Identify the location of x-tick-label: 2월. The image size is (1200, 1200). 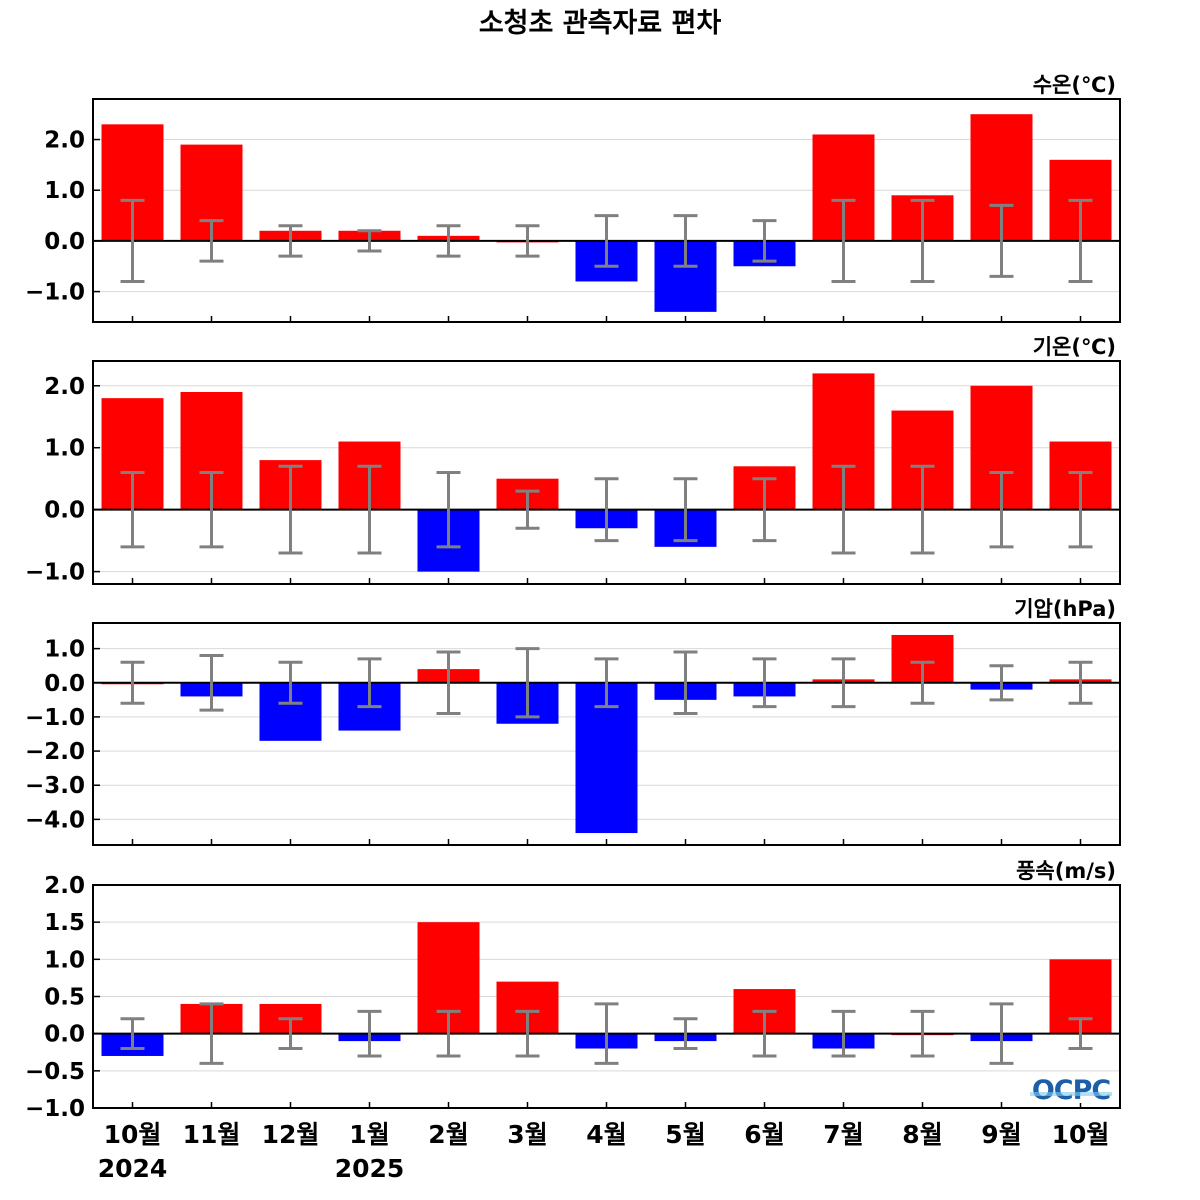
(448, 1134).